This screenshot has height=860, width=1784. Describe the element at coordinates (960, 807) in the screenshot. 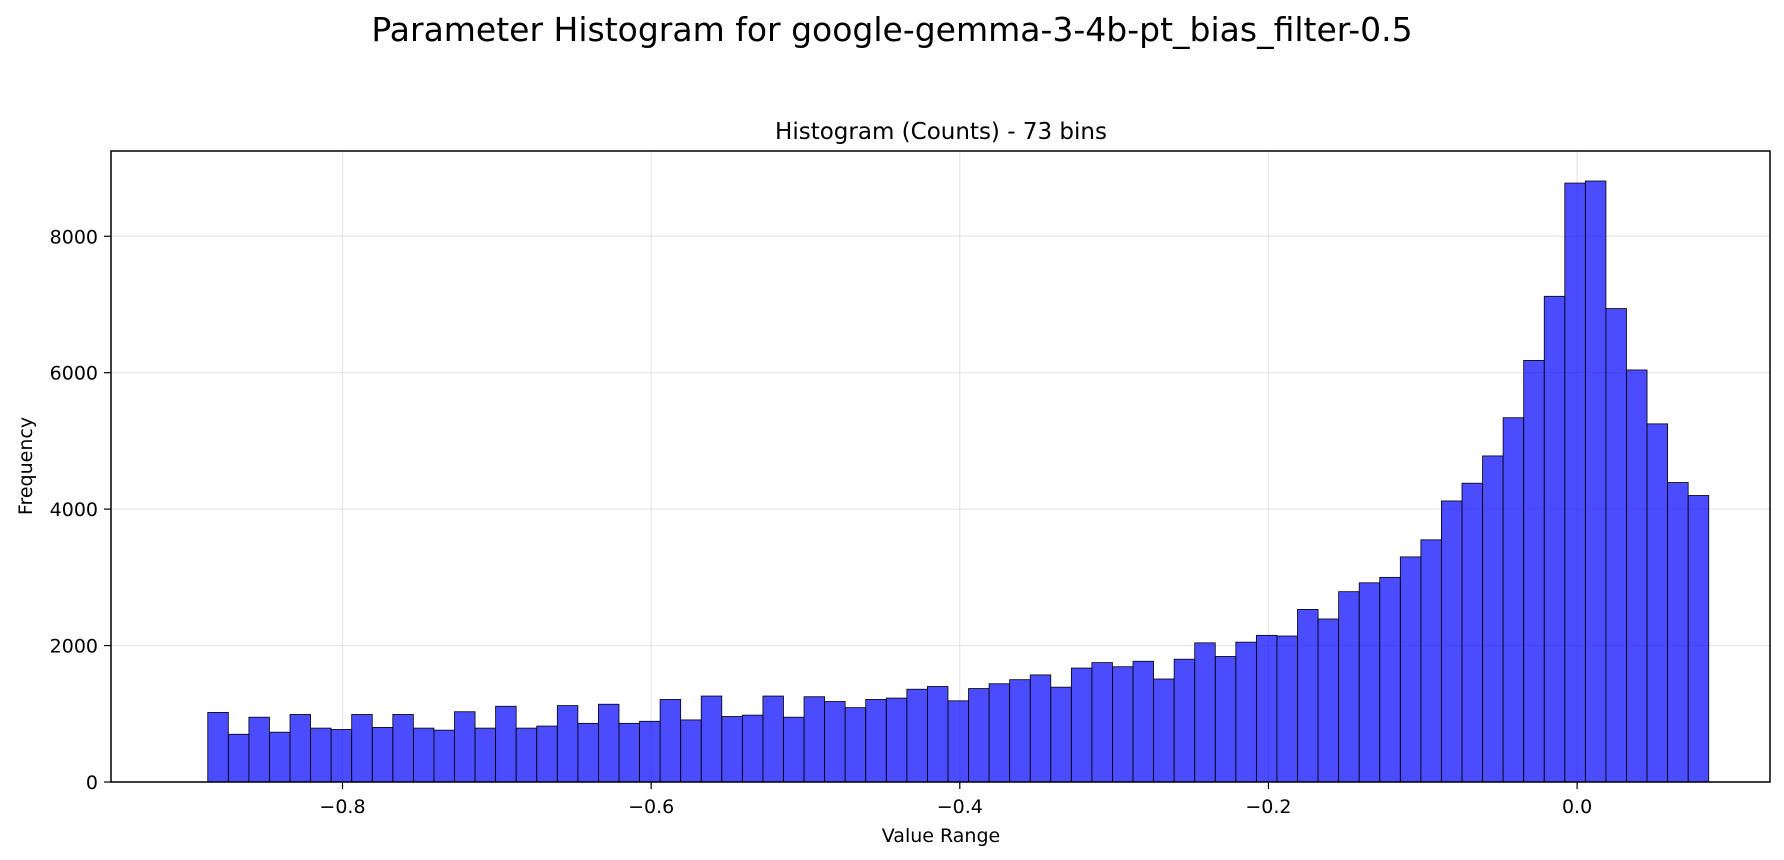

I see `x-tick-label: −0.4` at that location.